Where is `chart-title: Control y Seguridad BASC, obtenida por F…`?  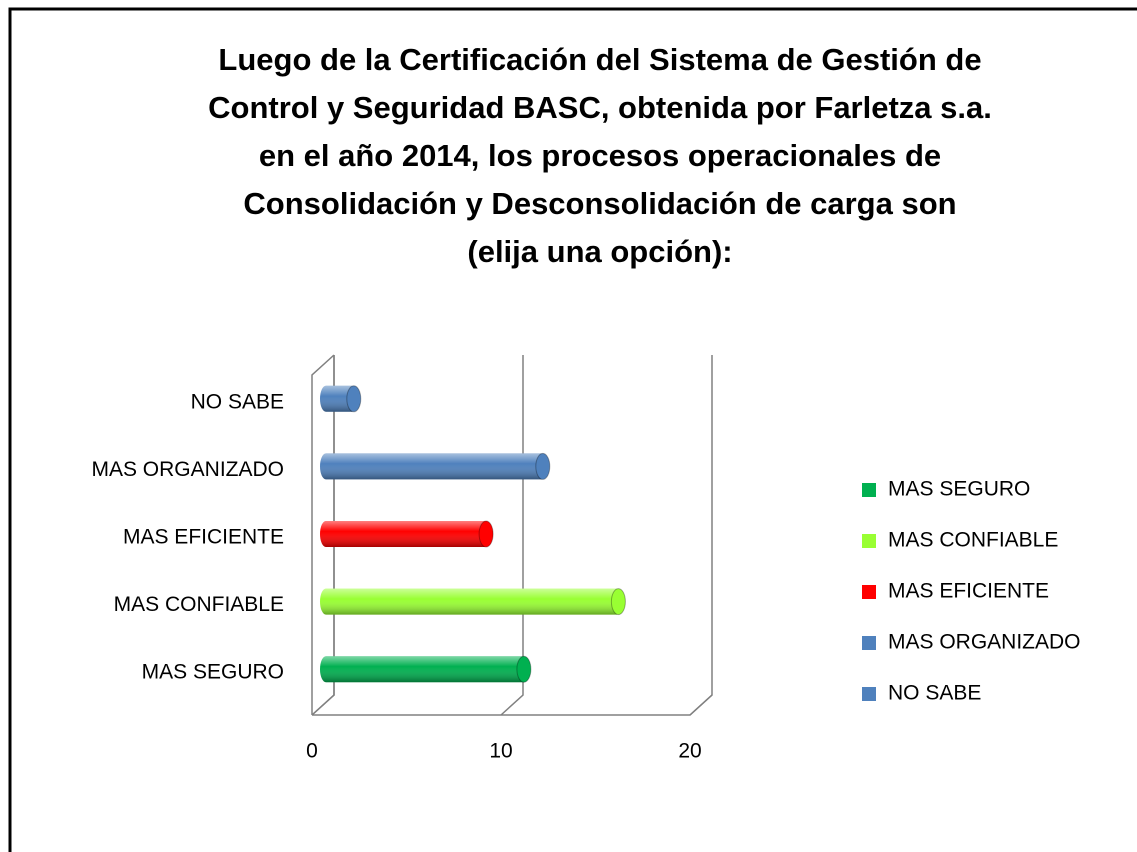 chart-title: Control y Seguridad BASC, obtenida por F… is located at coordinates (600, 107).